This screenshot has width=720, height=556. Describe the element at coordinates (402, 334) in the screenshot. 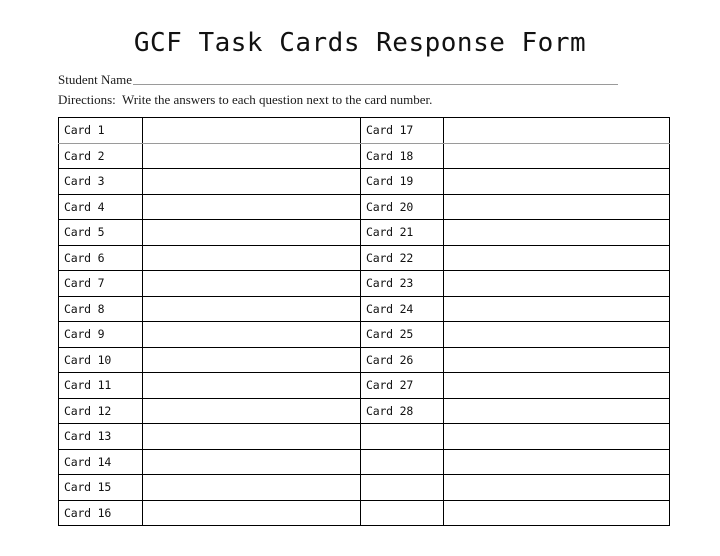

I see `card-label-right: Card 25` at that location.